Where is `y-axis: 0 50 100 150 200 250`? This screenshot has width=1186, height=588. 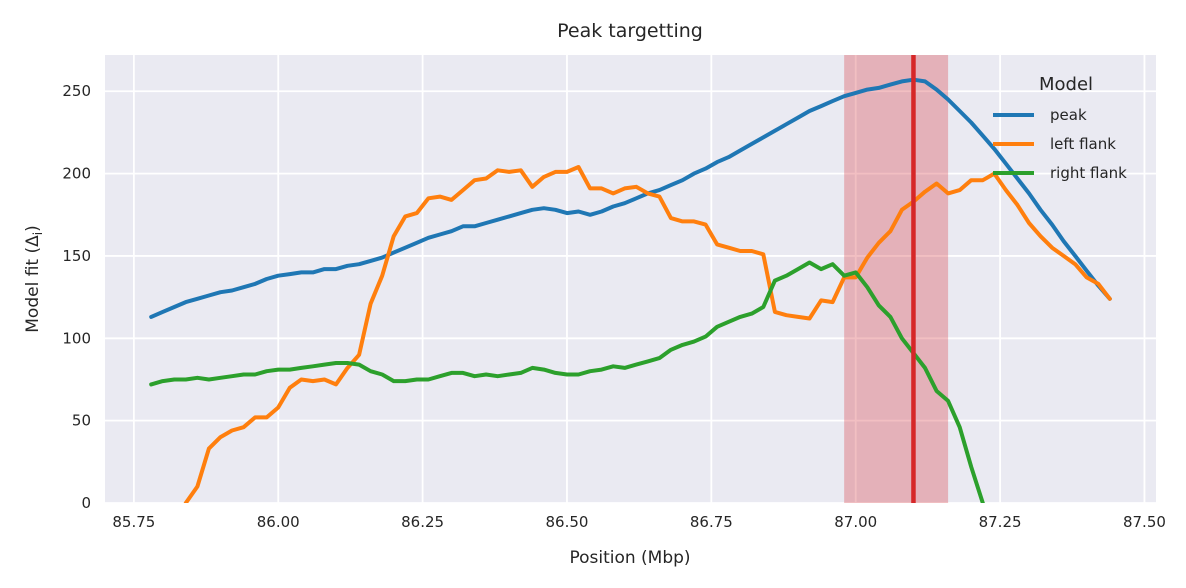
y-axis: 0 50 100 150 200 250 is located at coordinates (76, 297).